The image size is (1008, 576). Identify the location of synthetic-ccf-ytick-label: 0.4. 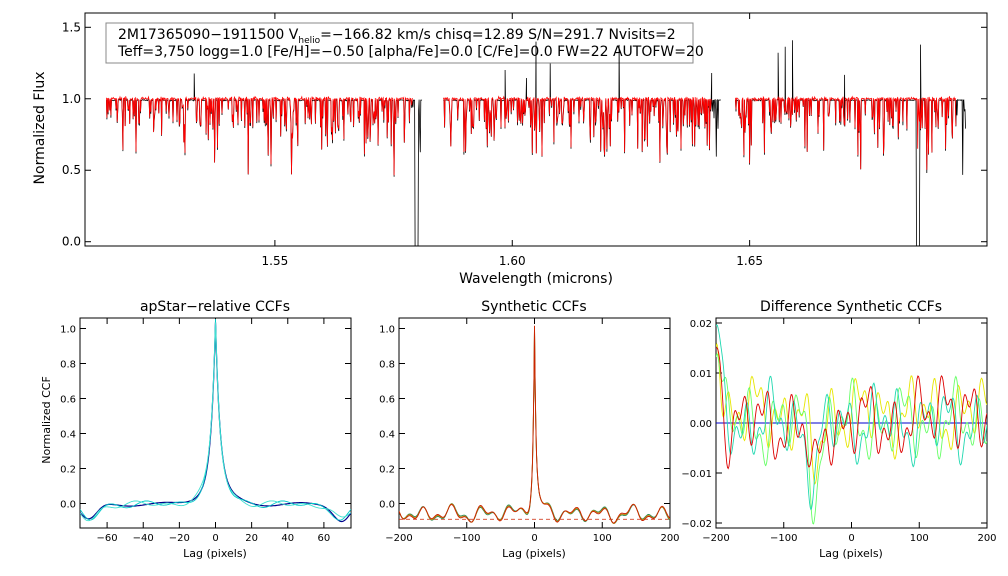
(387, 435).